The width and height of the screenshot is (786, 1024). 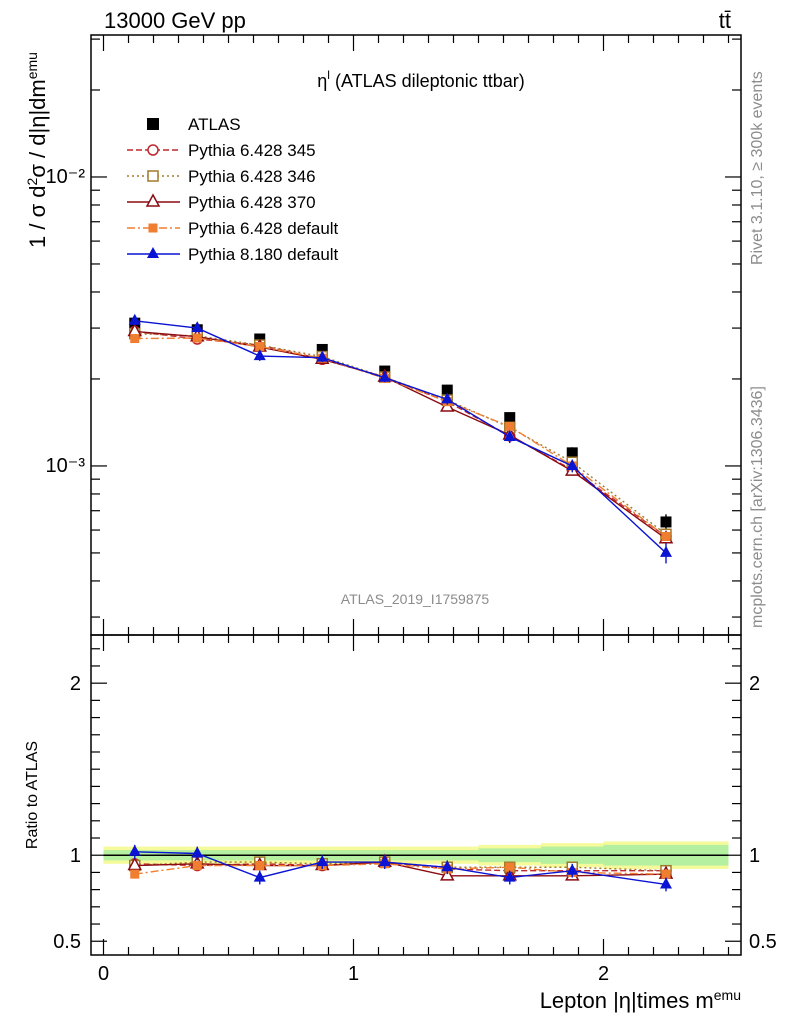 I want to click on series-line-p345, so click(x=400, y=434).